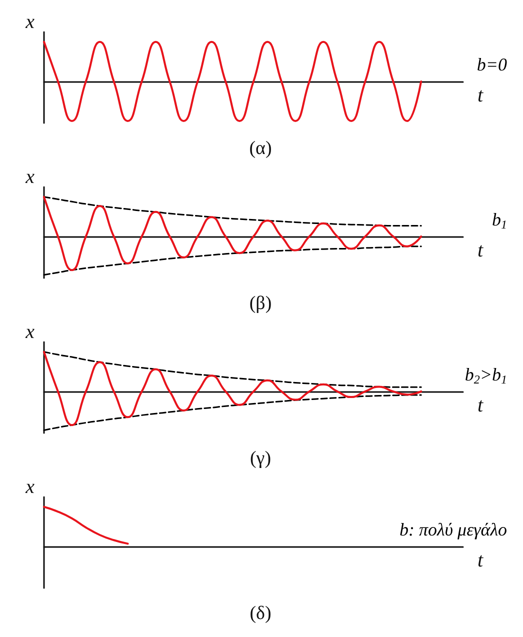  Describe the element at coordinates (453, 529) in the screenshot. I see `annotation: b: πολύ μεγάλο` at that location.